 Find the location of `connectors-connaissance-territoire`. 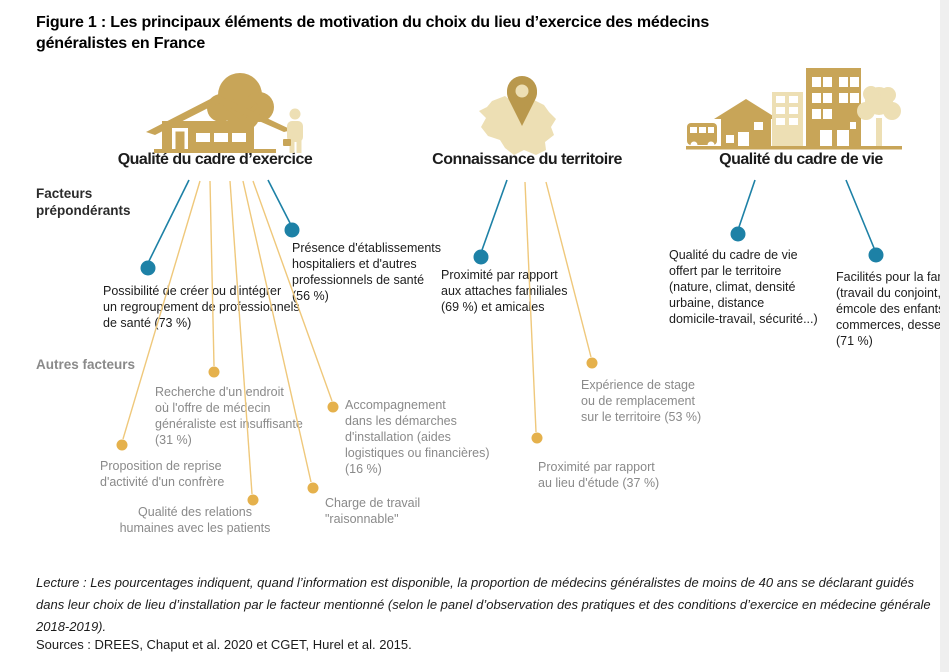

connectors-connaissance-territoire is located at coordinates (535, 311).